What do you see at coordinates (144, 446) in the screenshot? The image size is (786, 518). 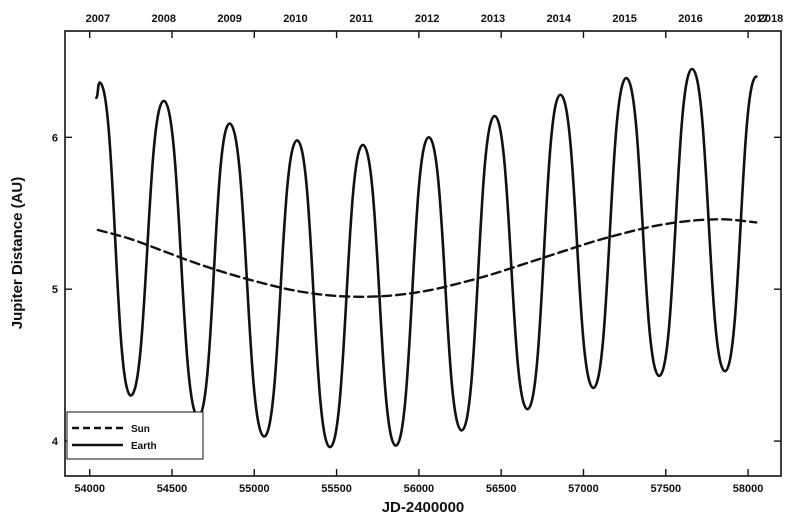 I see `legend-label-earth: Earth` at bounding box center [144, 446].